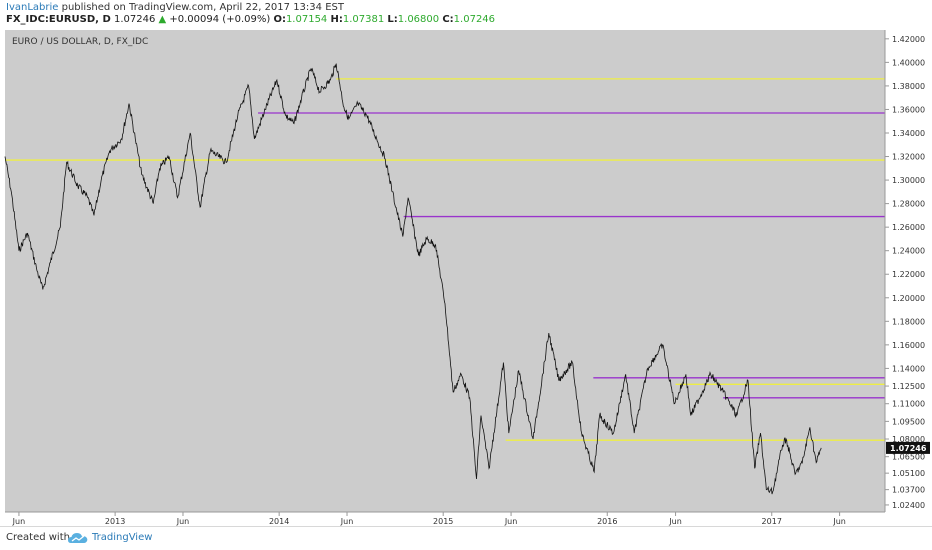 The width and height of the screenshot is (932, 550). Describe the element at coordinates (908, 404) in the screenshot. I see `y-tick-label: 1.11000` at that location.